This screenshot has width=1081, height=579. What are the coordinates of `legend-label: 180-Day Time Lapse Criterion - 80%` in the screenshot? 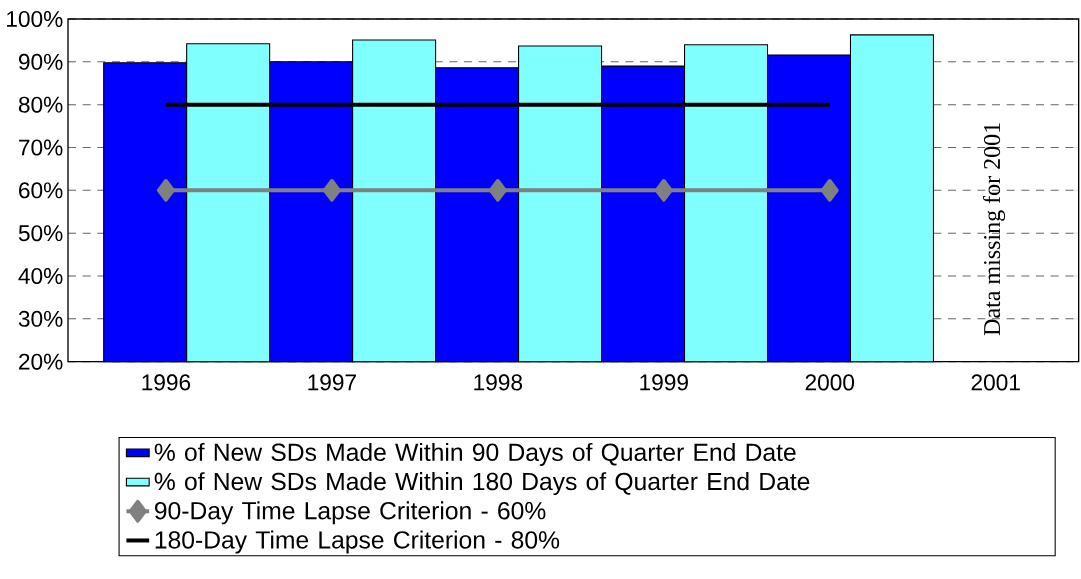 It's located at (357, 542).